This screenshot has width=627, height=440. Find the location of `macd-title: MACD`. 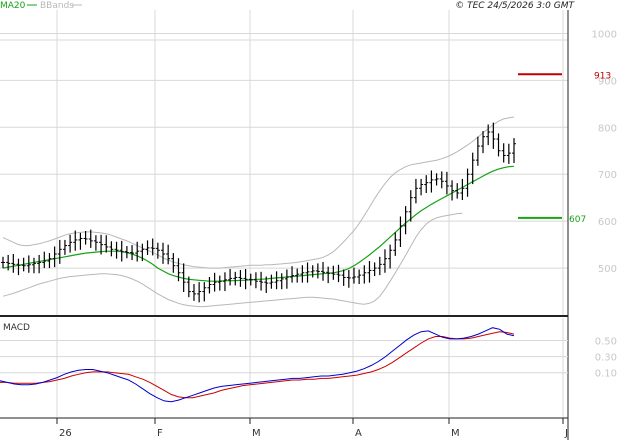

macd-title: MACD is located at coordinates (16, 328).